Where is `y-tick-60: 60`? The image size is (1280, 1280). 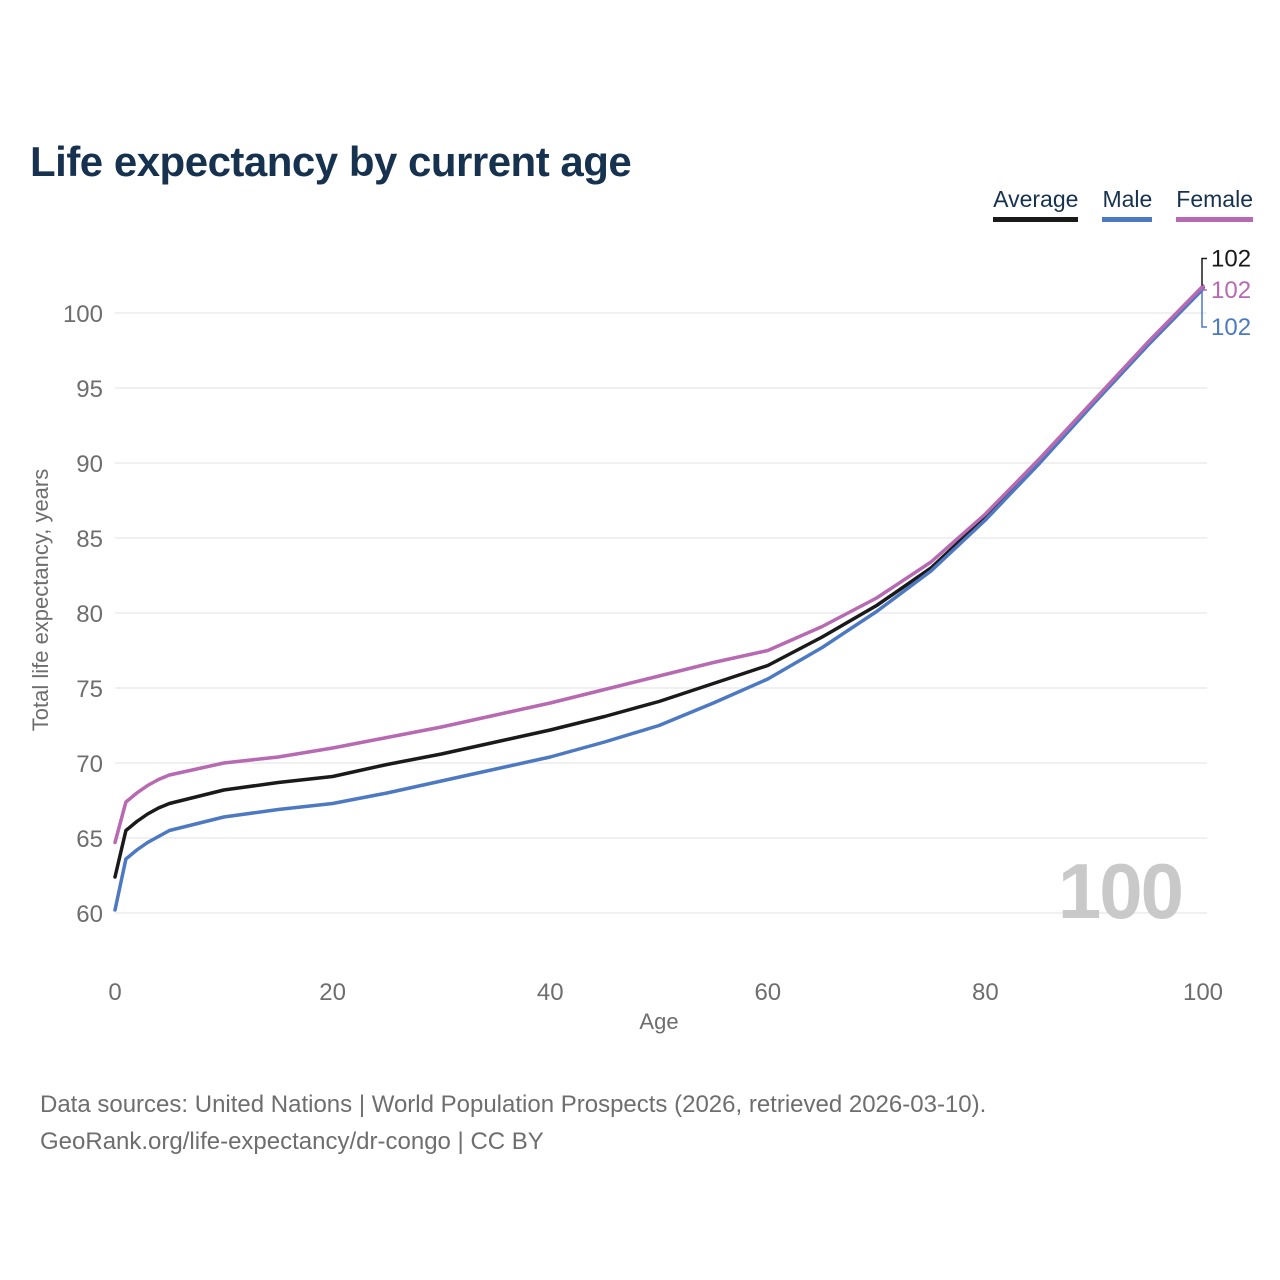 y-tick-60: 60 is located at coordinates (89, 914).